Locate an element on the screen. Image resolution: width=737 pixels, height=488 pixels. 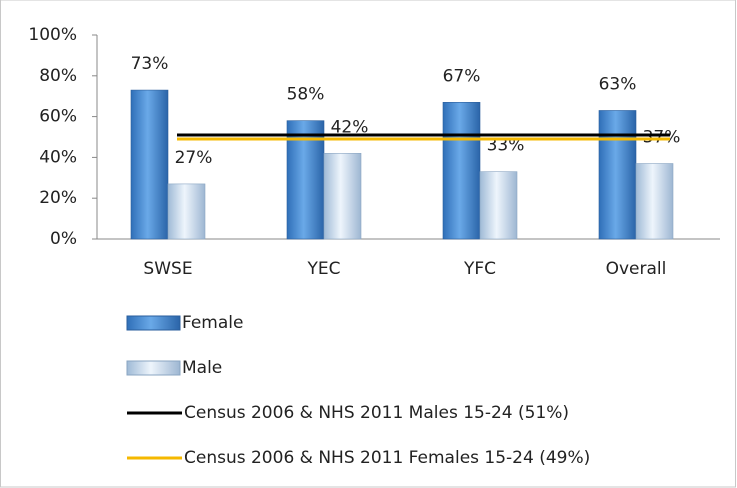
y-tick-label: 20% is located at coordinates (58, 198).